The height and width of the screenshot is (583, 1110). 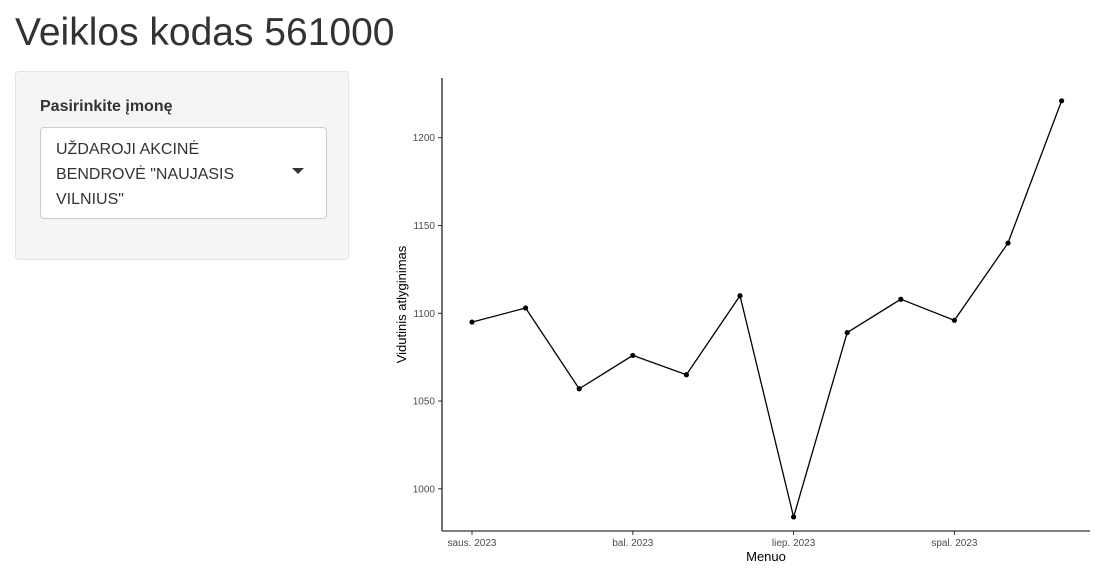 What do you see at coordinates (424, 226) in the screenshot?
I see `y-tick-label: 1150` at bounding box center [424, 226].